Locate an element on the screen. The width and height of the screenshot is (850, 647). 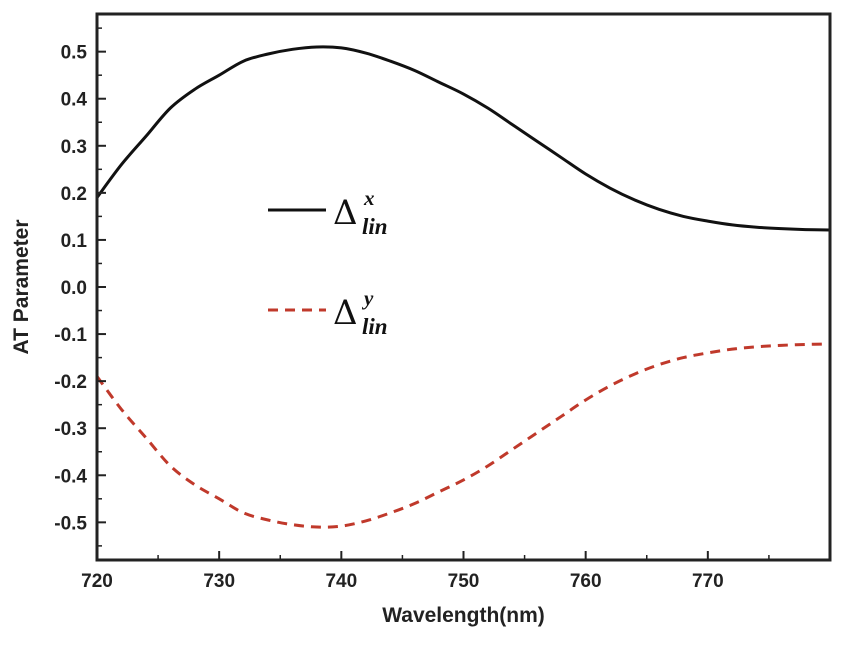
legend-label-x: Δ is located at coordinates (345, 213).